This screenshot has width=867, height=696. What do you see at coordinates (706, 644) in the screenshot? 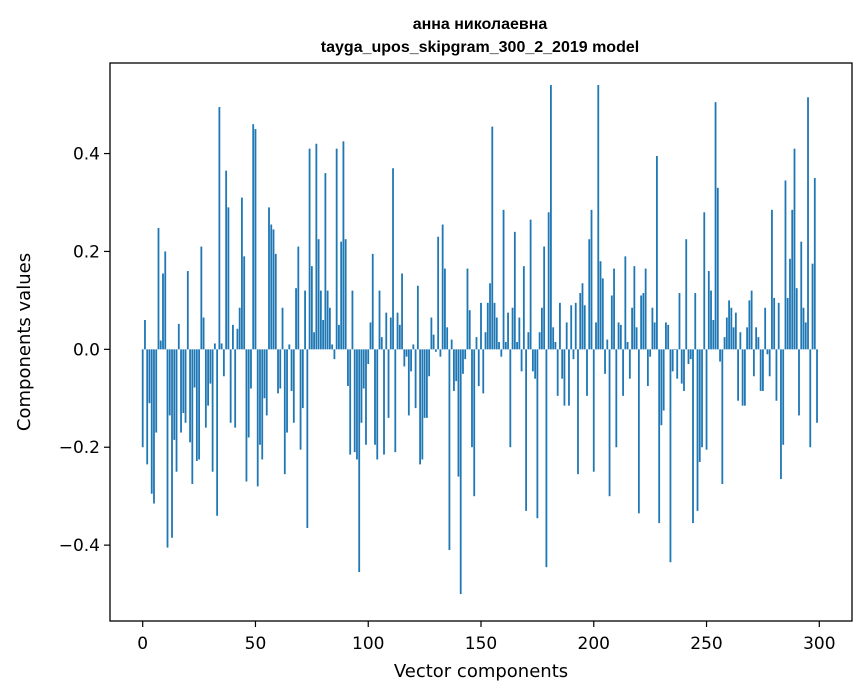
I see `x-tick-label: 250` at bounding box center [706, 644].